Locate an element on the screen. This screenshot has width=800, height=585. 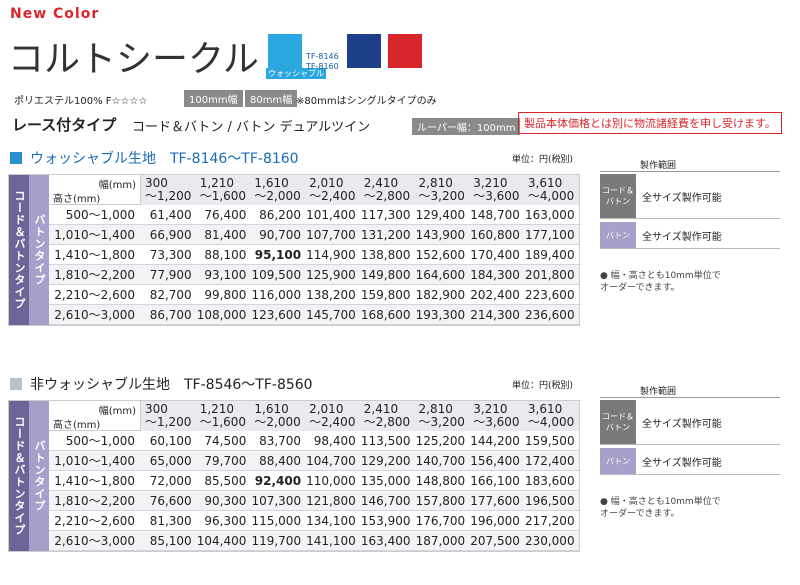
side-outer: コード＆バトンタイプ is located at coordinates (19, 476).